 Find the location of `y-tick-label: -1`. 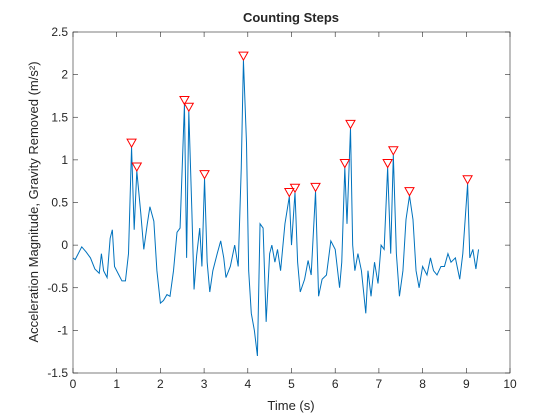

y-tick-label: -1 is located at coordinates (62, 330).